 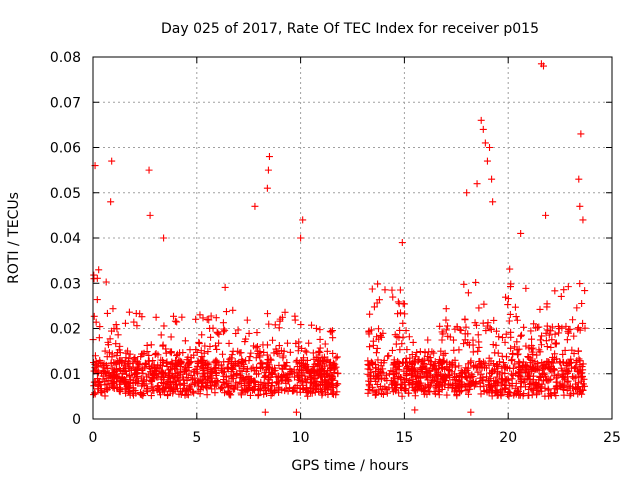 What do you see at coordinates (404, 438) in the screenshot?
I see `x-tick-label: 15` at bounding box center [404, 438].